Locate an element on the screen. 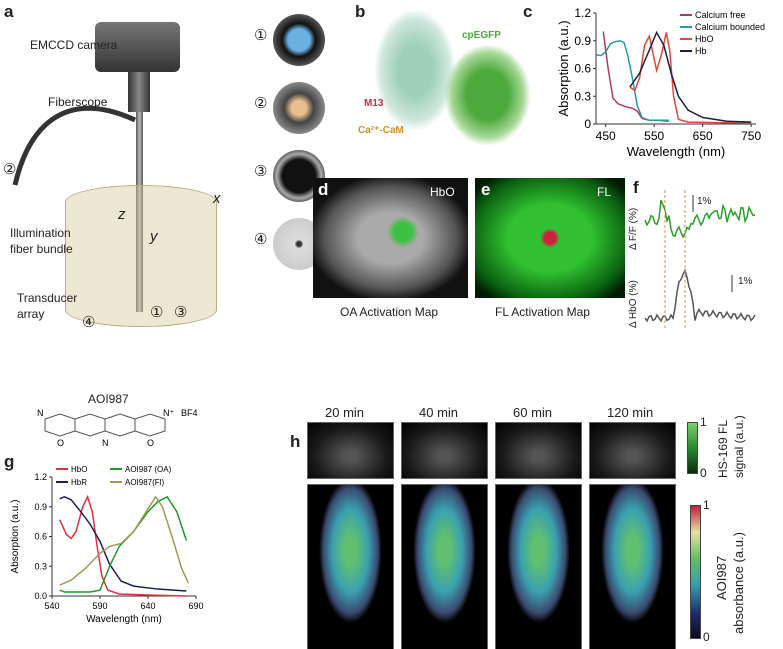 The image size is (783, 649). axis-x-label: x is located at coordinates (217, 198).